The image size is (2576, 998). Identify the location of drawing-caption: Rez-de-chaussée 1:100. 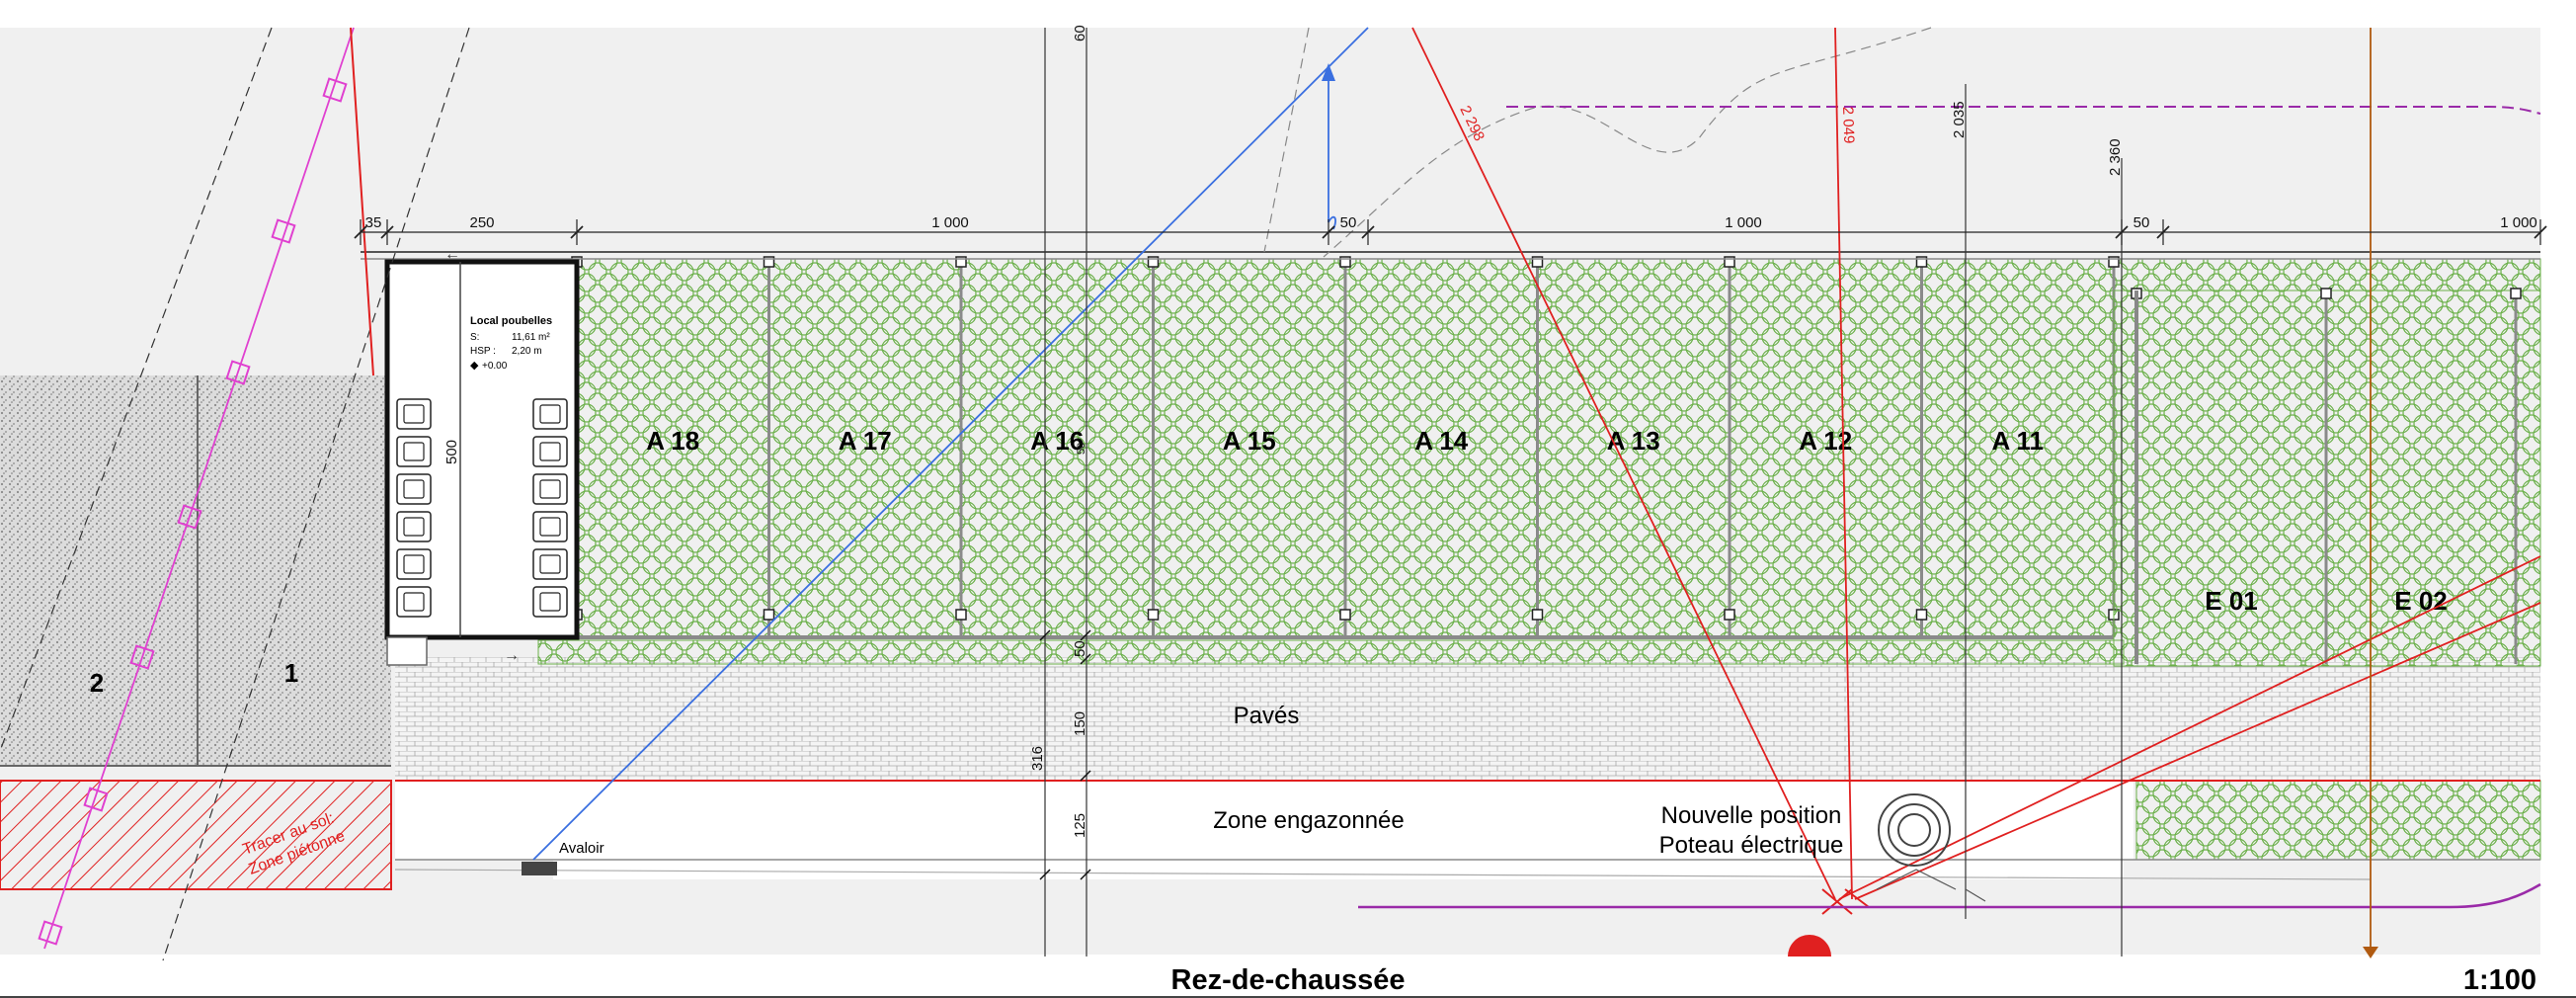
(1288, 979).